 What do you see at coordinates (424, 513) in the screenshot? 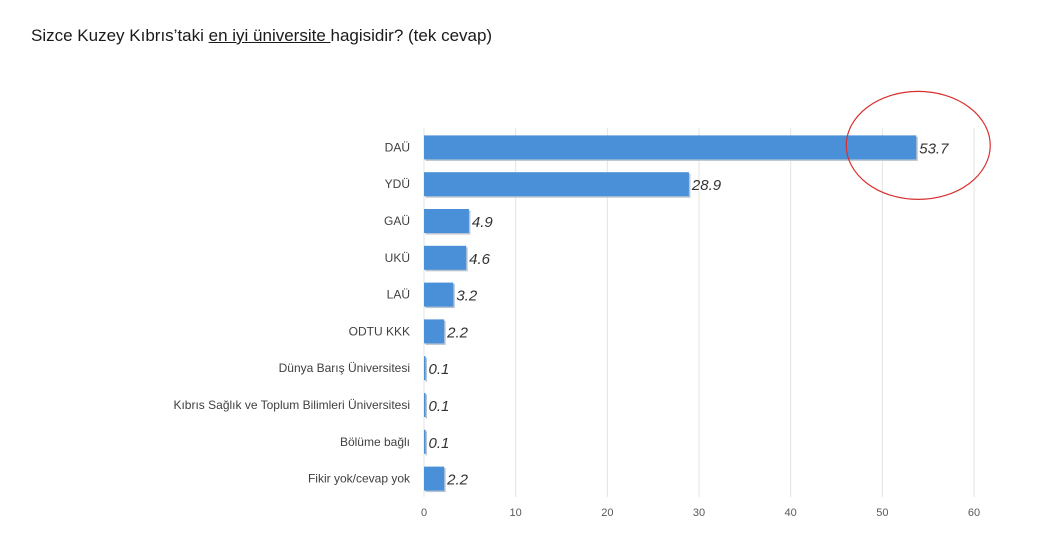
I see `x-tick-label: 0` at bounding box center [424, 513].